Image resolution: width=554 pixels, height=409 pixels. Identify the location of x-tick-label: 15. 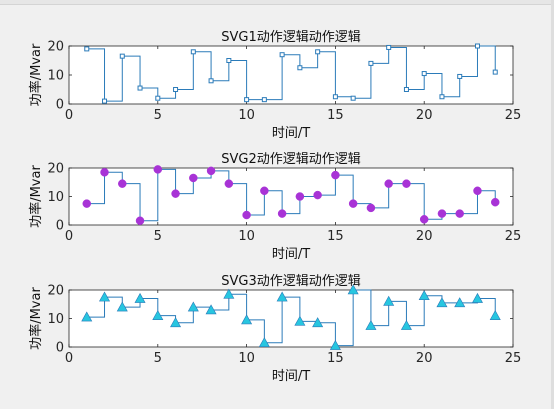
(335, 358).